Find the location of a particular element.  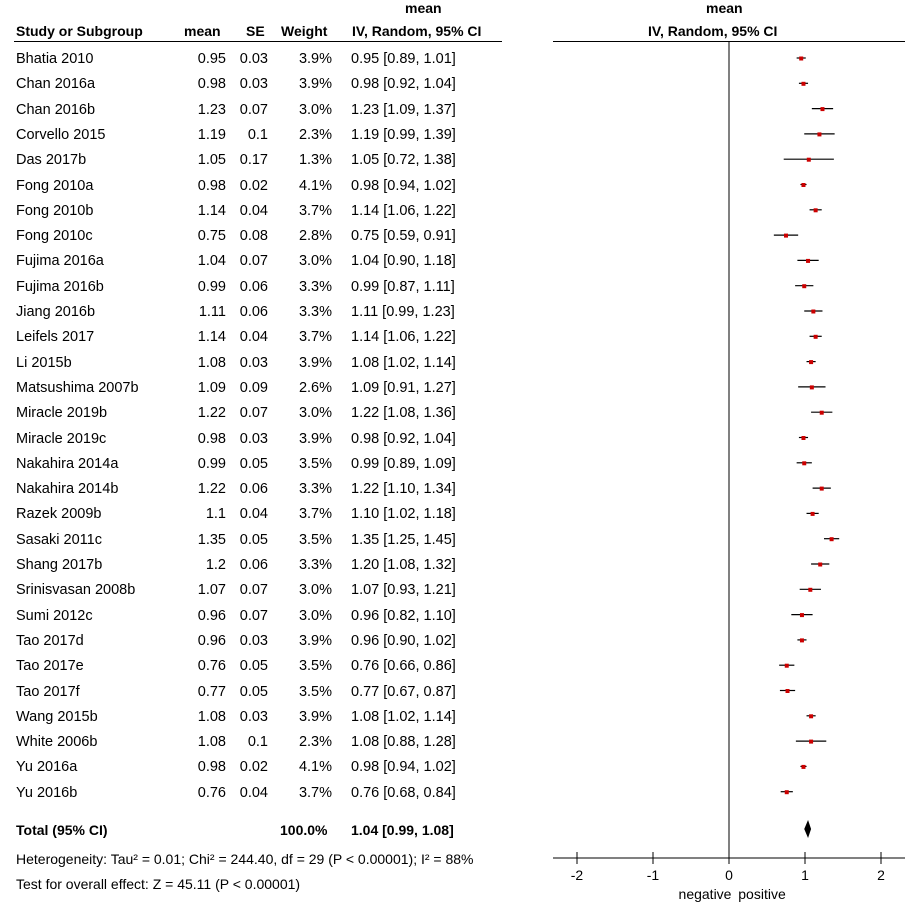

study-name: White 2006b is located at coordinates (57, 742).